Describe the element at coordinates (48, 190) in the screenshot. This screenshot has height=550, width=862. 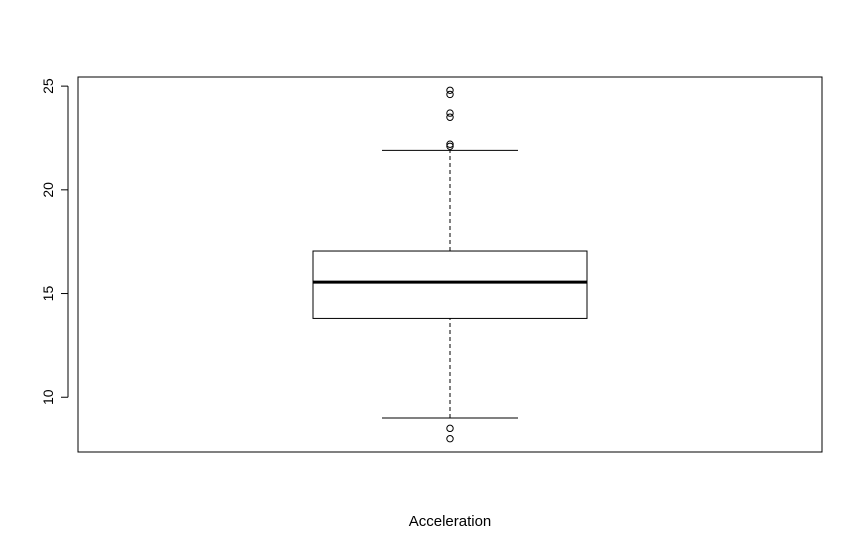
I see `y-tick-label-20: 20` at that location.